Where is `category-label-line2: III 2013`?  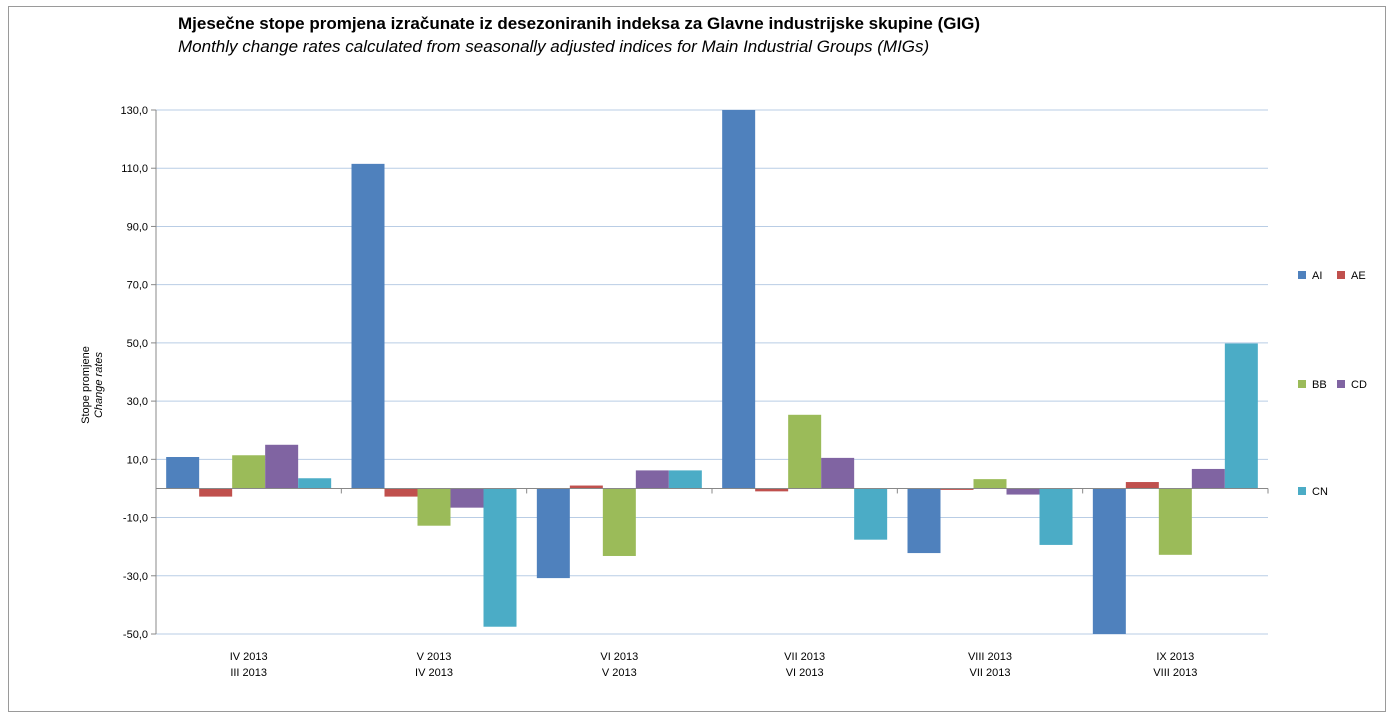 category-label-line2: III 2013 is located at coordinates (248, 673).